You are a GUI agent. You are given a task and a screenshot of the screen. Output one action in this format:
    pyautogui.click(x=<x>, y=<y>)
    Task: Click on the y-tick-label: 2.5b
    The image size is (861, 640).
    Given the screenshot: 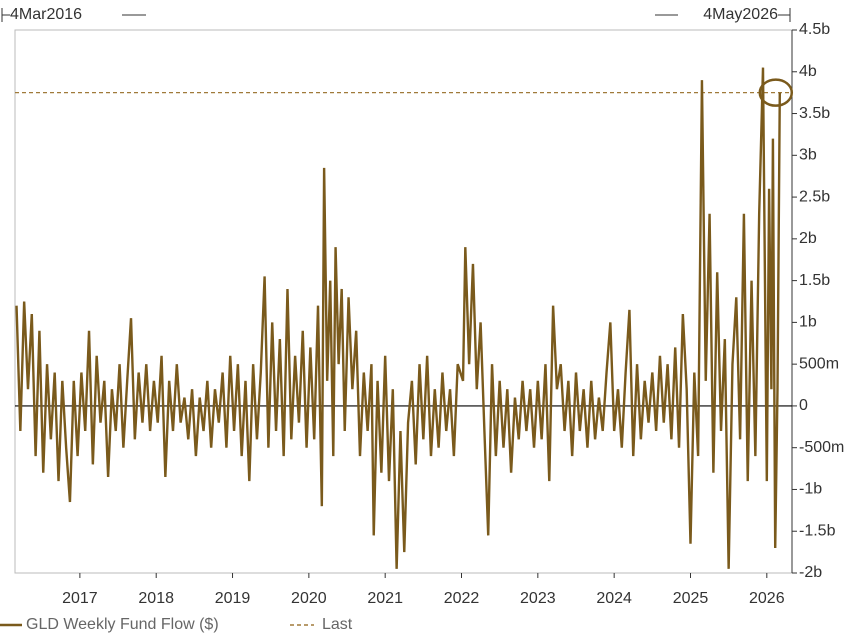 What is the action you would take?
    pyautogui.click(x=814, y=196)
    